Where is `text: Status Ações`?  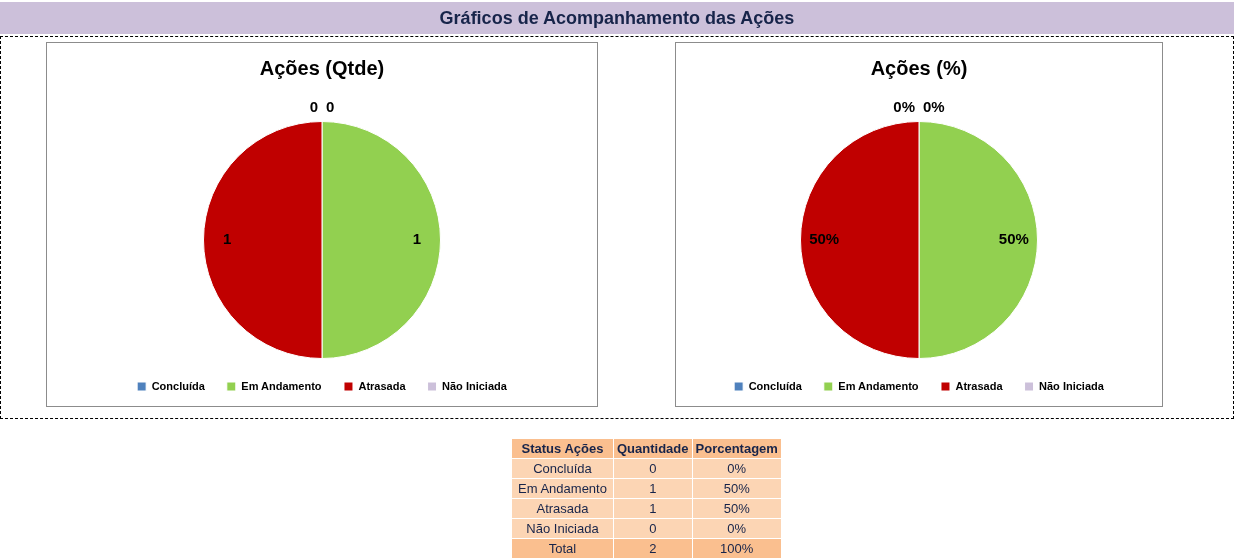
text: Status Ações is located at coordinates (562, 448).